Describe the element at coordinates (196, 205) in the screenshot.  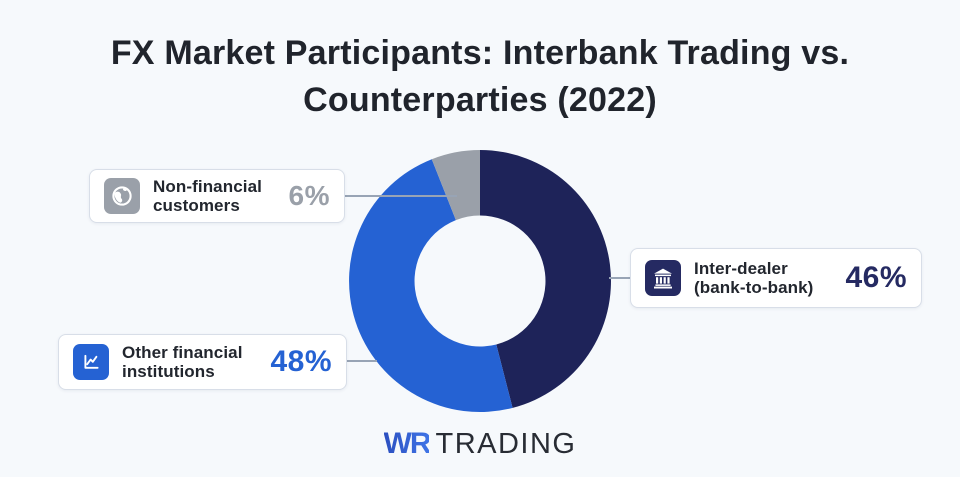
I see `legend-label-line2: customers` at that location.